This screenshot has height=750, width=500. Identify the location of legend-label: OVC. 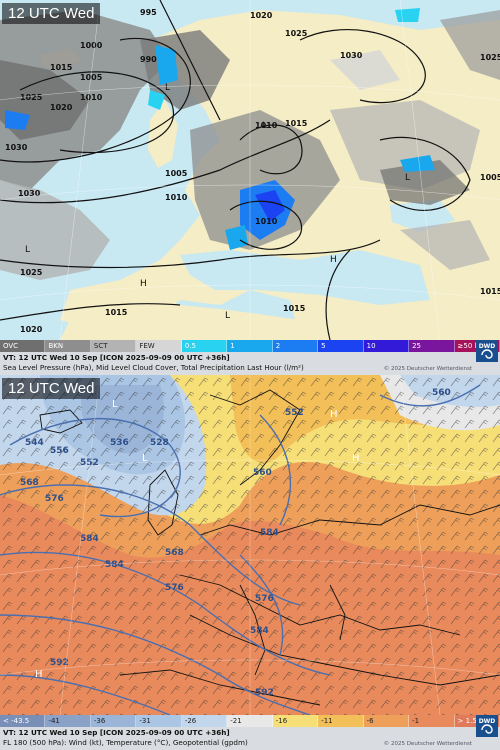
(11, 346).